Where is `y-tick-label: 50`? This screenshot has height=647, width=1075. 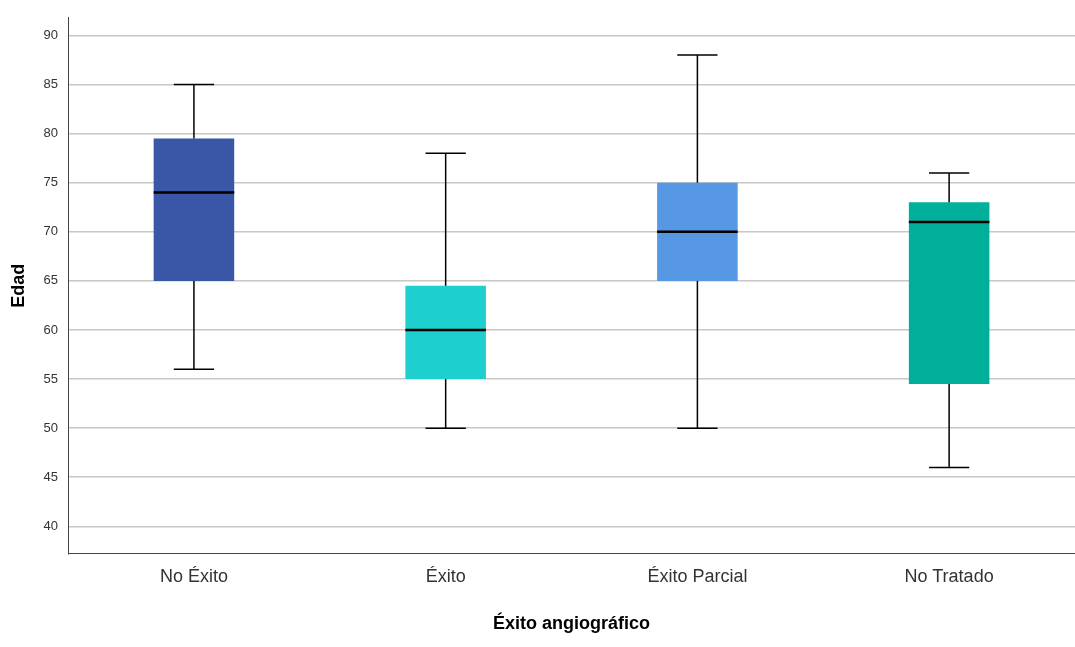
y-tick-label: 50 is located at coordinates (51, 427).